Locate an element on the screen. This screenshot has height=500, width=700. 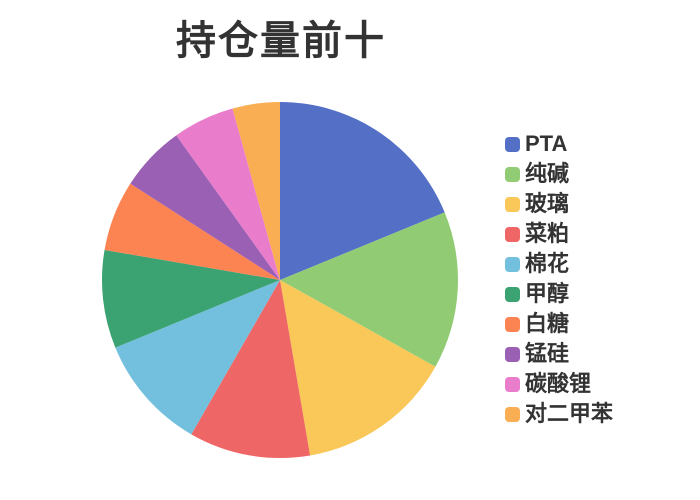
legend-item-对二甲苯: 对二甲苯 is located at coordinates (559, 414).